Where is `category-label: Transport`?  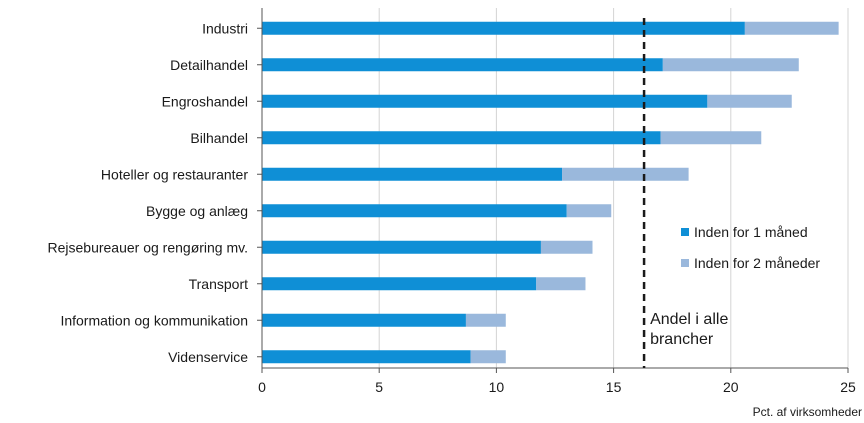
category-label: Transport is located at coordinates (219, 284).